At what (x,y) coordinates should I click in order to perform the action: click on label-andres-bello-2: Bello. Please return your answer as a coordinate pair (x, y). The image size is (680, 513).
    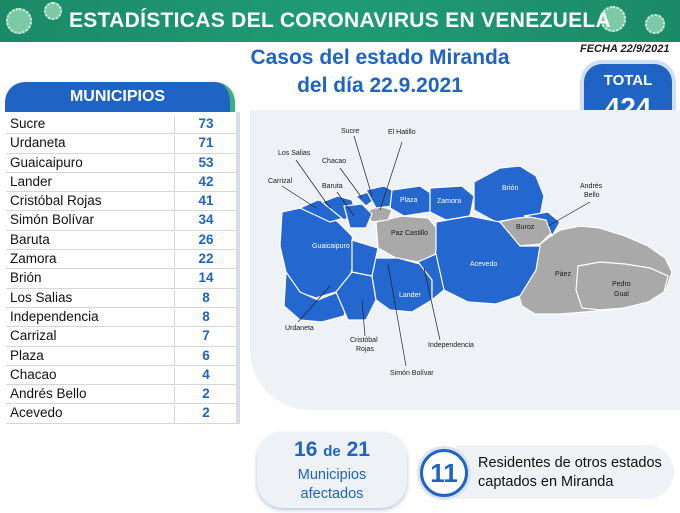
    Looking at the image, I should click on (592, 195).